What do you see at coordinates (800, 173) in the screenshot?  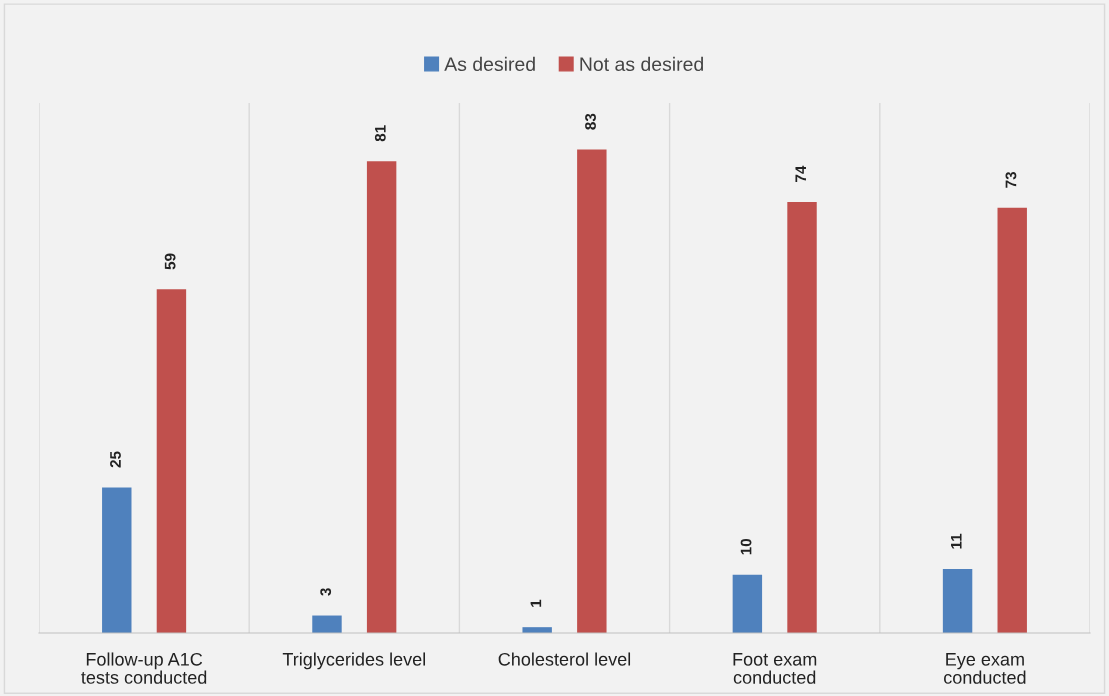 I see `data-label: 74` at bounding box center [800, 173].